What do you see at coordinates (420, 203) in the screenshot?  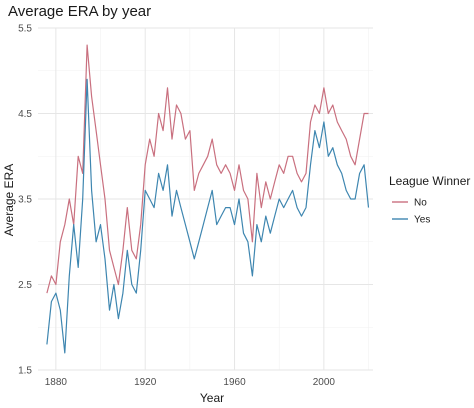 I see `legend-label-no: No` at bounding box center [420, 203].